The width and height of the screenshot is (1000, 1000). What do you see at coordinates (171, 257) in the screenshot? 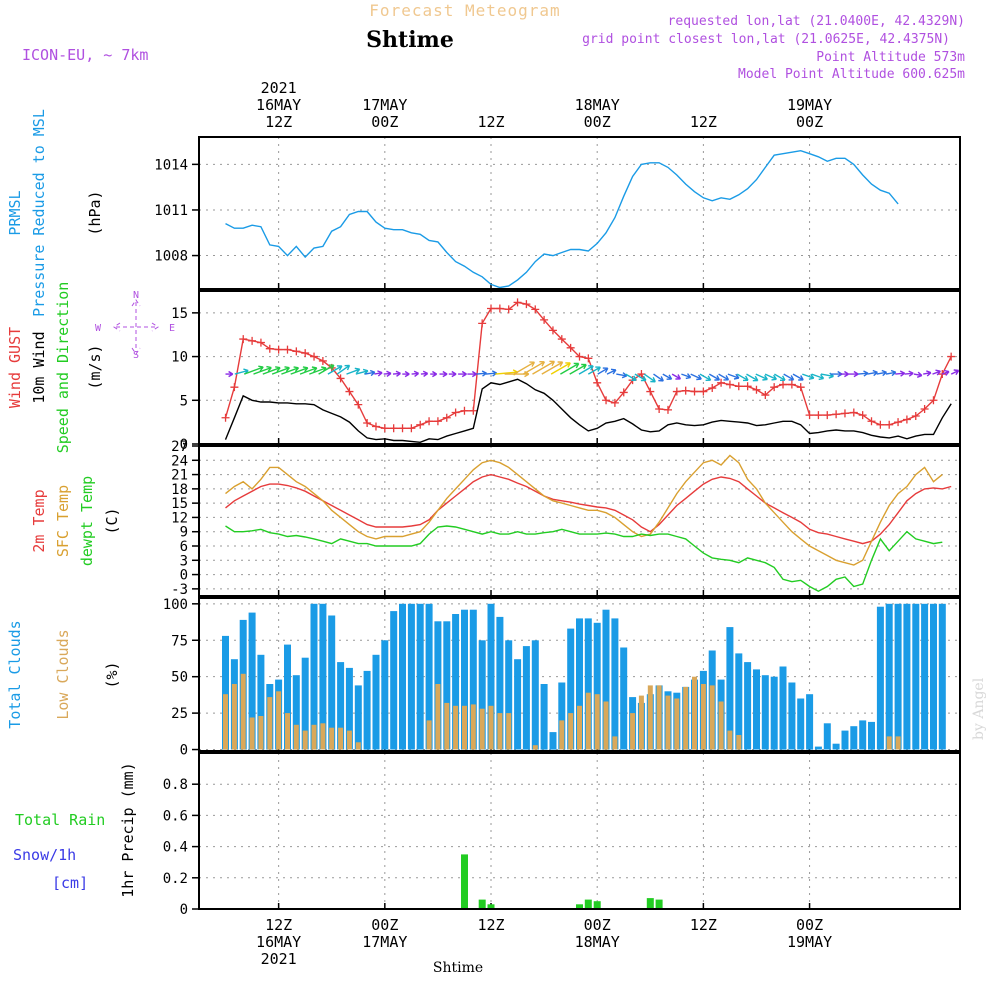
I see `y-tick-label: 1008` at bounding box center [171, 257].